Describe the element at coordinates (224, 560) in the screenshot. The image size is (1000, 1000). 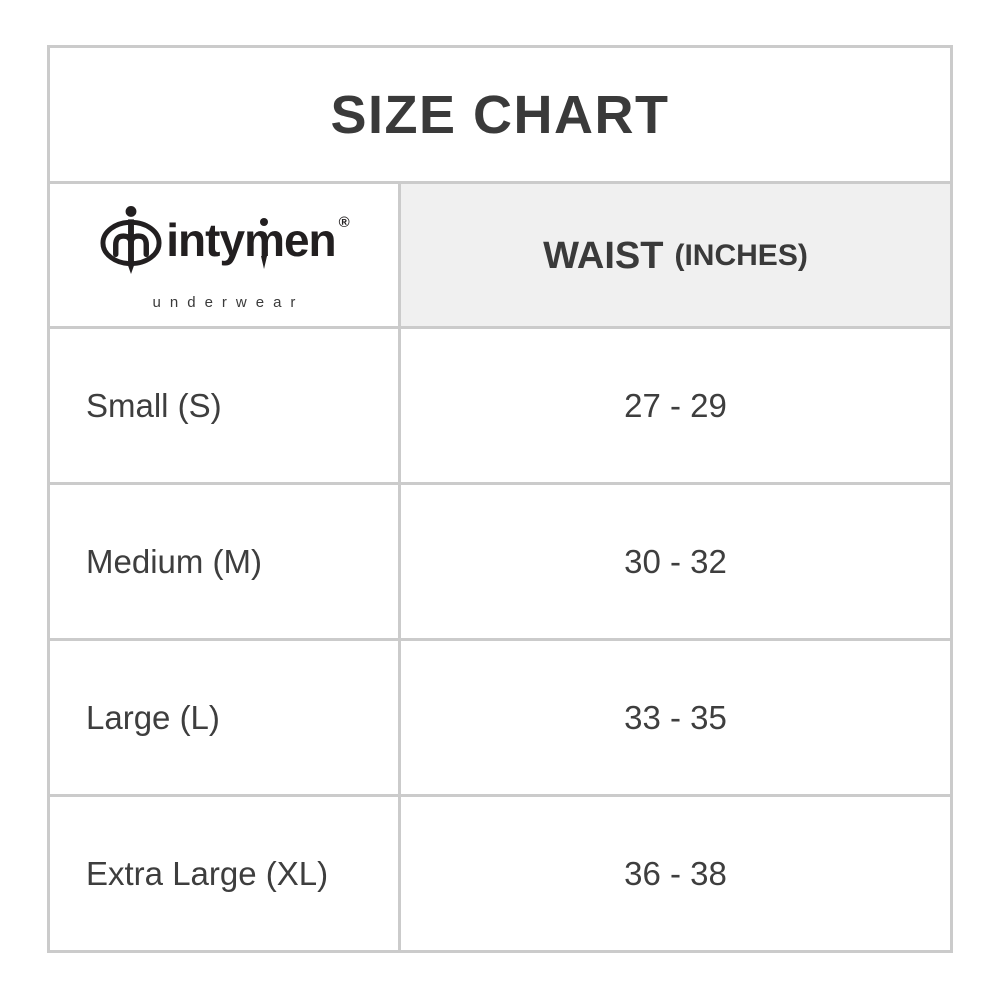
I see `size-label-medium: Medium (M)` at that location.